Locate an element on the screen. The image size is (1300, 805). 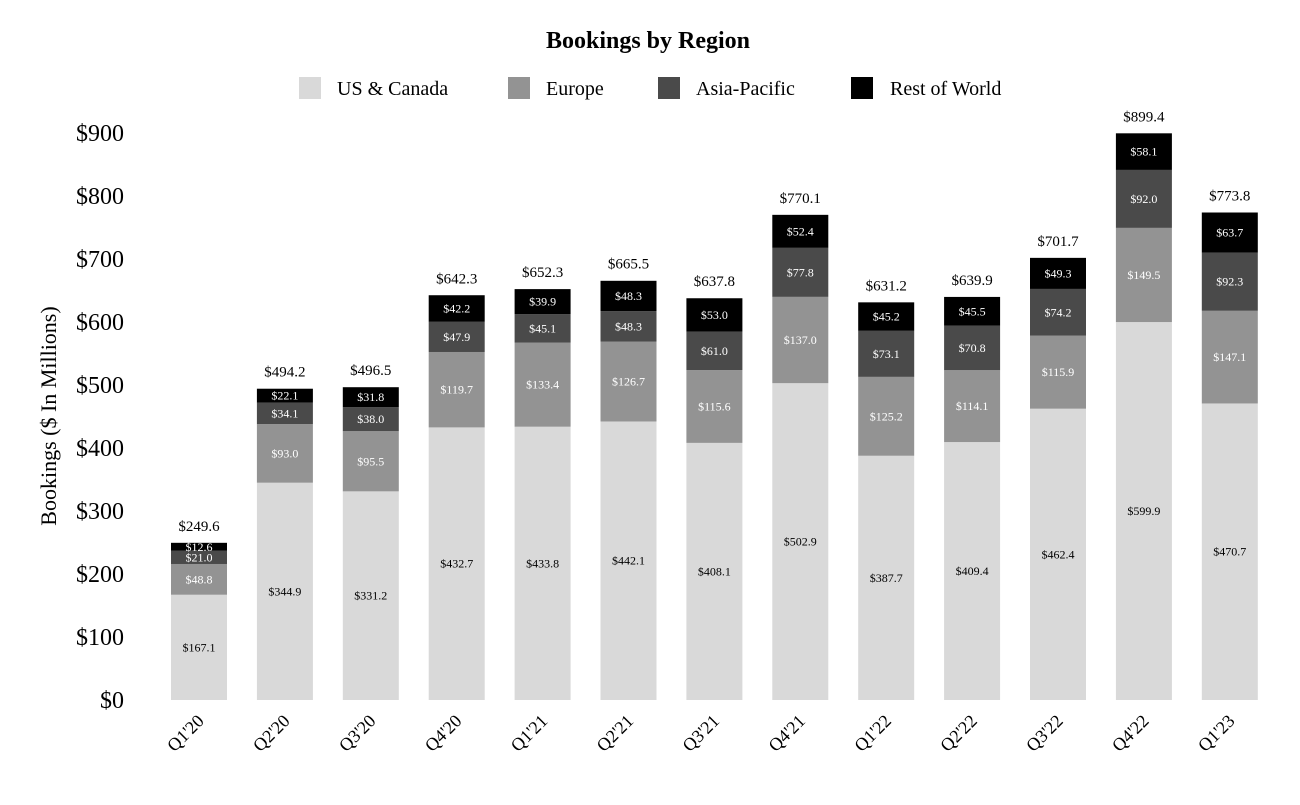
x-tick-label: Q4'22 is located at coordinates (1130, 733).